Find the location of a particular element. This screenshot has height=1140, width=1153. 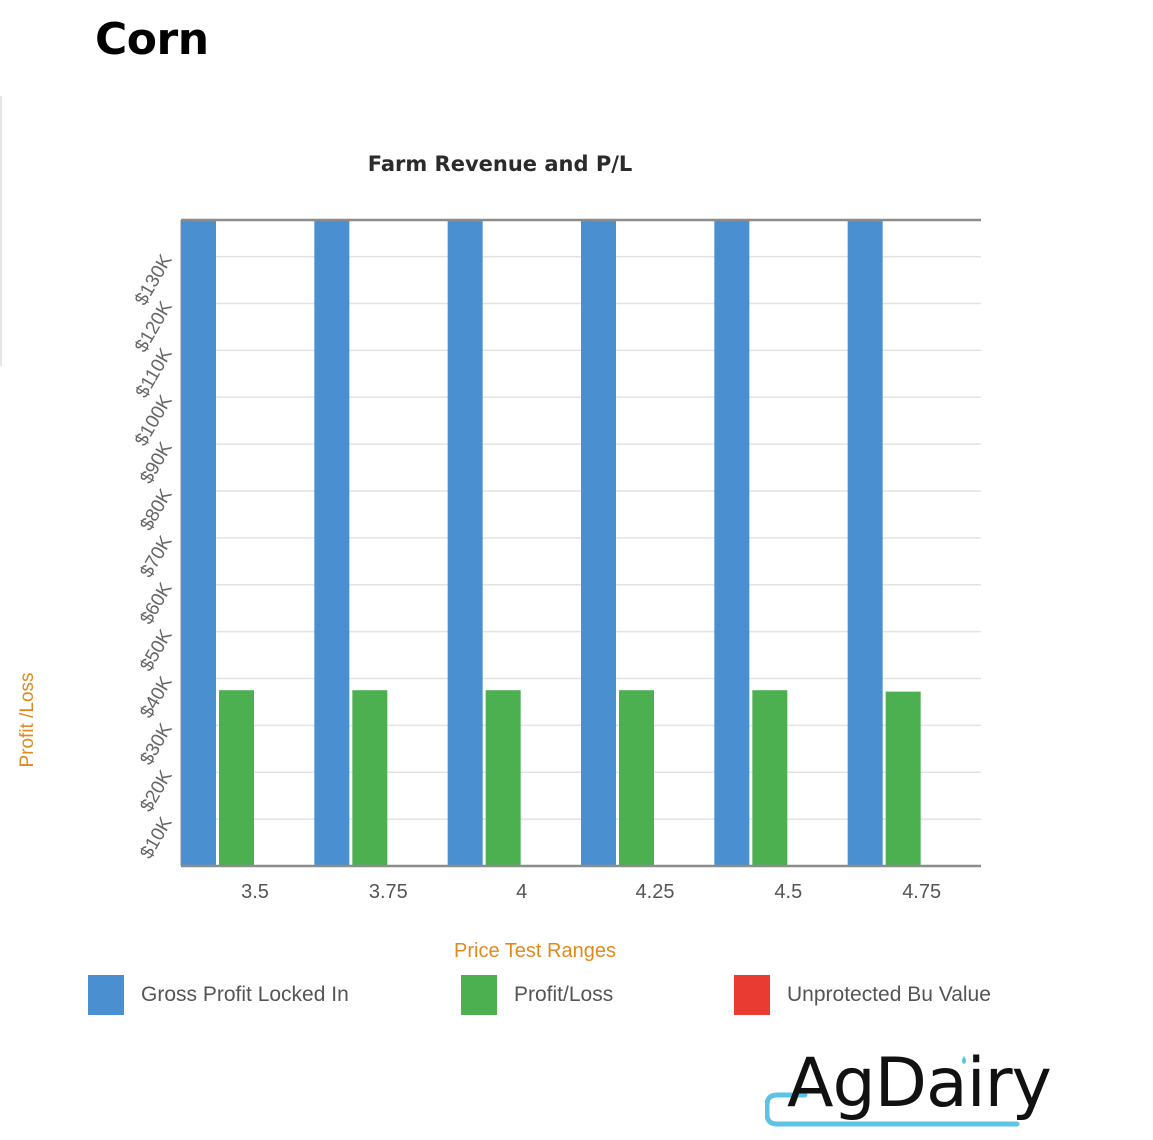

legend-swatch-profit-loss is located at coordinates (479, 995).